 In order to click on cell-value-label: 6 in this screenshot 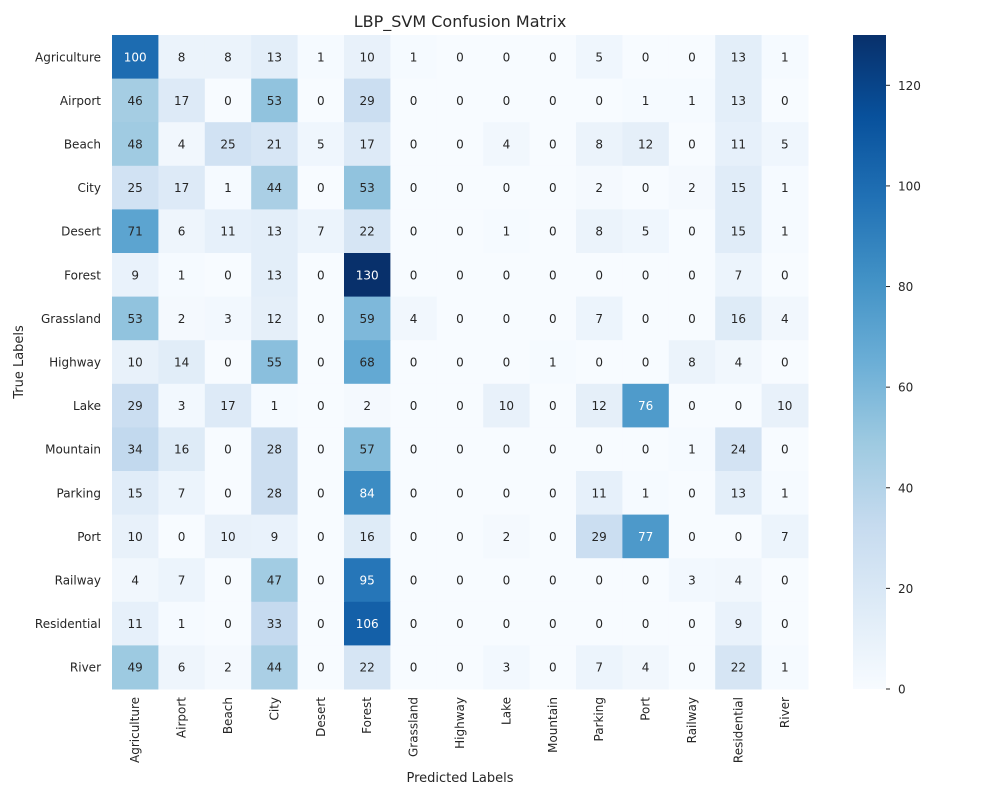, I will do `click(182, 668)`.